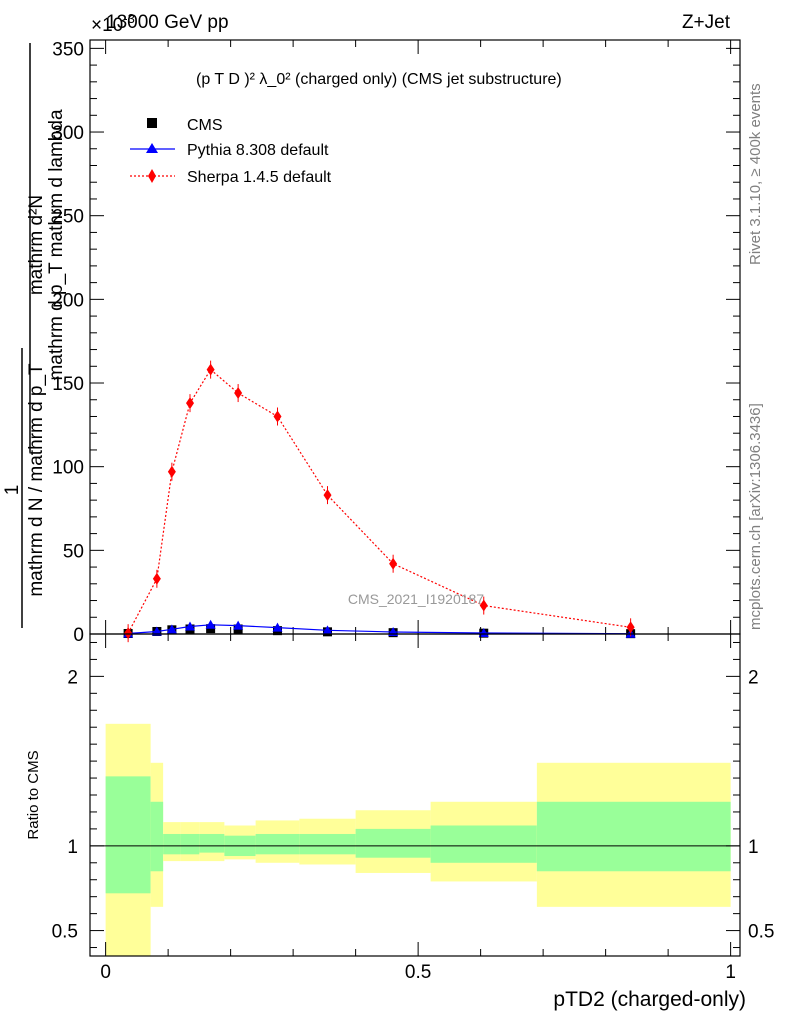 Image resolution: width=786 pixels, height=1024 pixels. I want to click on main-y-tick-label: 50, so click(73, 551).